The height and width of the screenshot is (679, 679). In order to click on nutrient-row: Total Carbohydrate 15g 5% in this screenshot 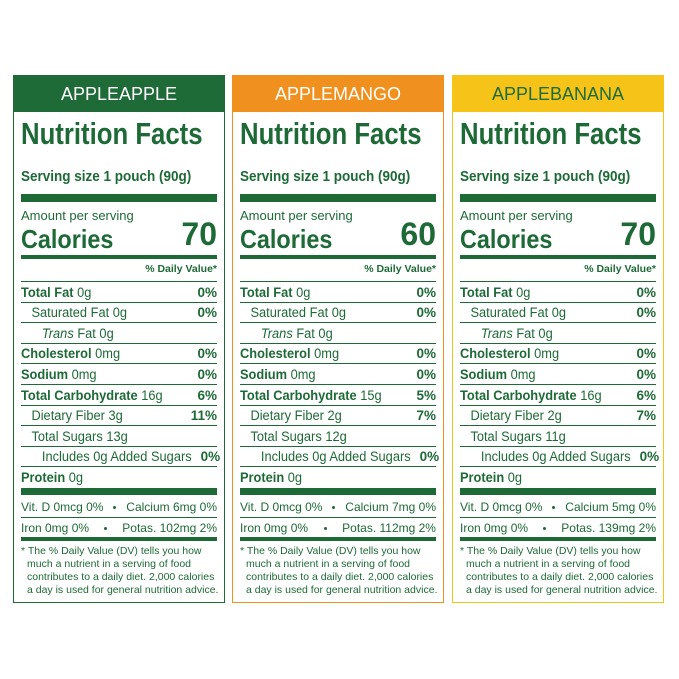, I will do `click(338, 394)`.